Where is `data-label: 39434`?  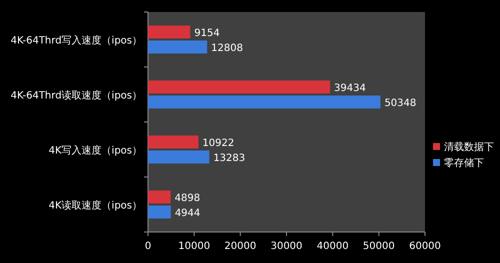 data-label: 39434 is located at coordinates (350, 88).